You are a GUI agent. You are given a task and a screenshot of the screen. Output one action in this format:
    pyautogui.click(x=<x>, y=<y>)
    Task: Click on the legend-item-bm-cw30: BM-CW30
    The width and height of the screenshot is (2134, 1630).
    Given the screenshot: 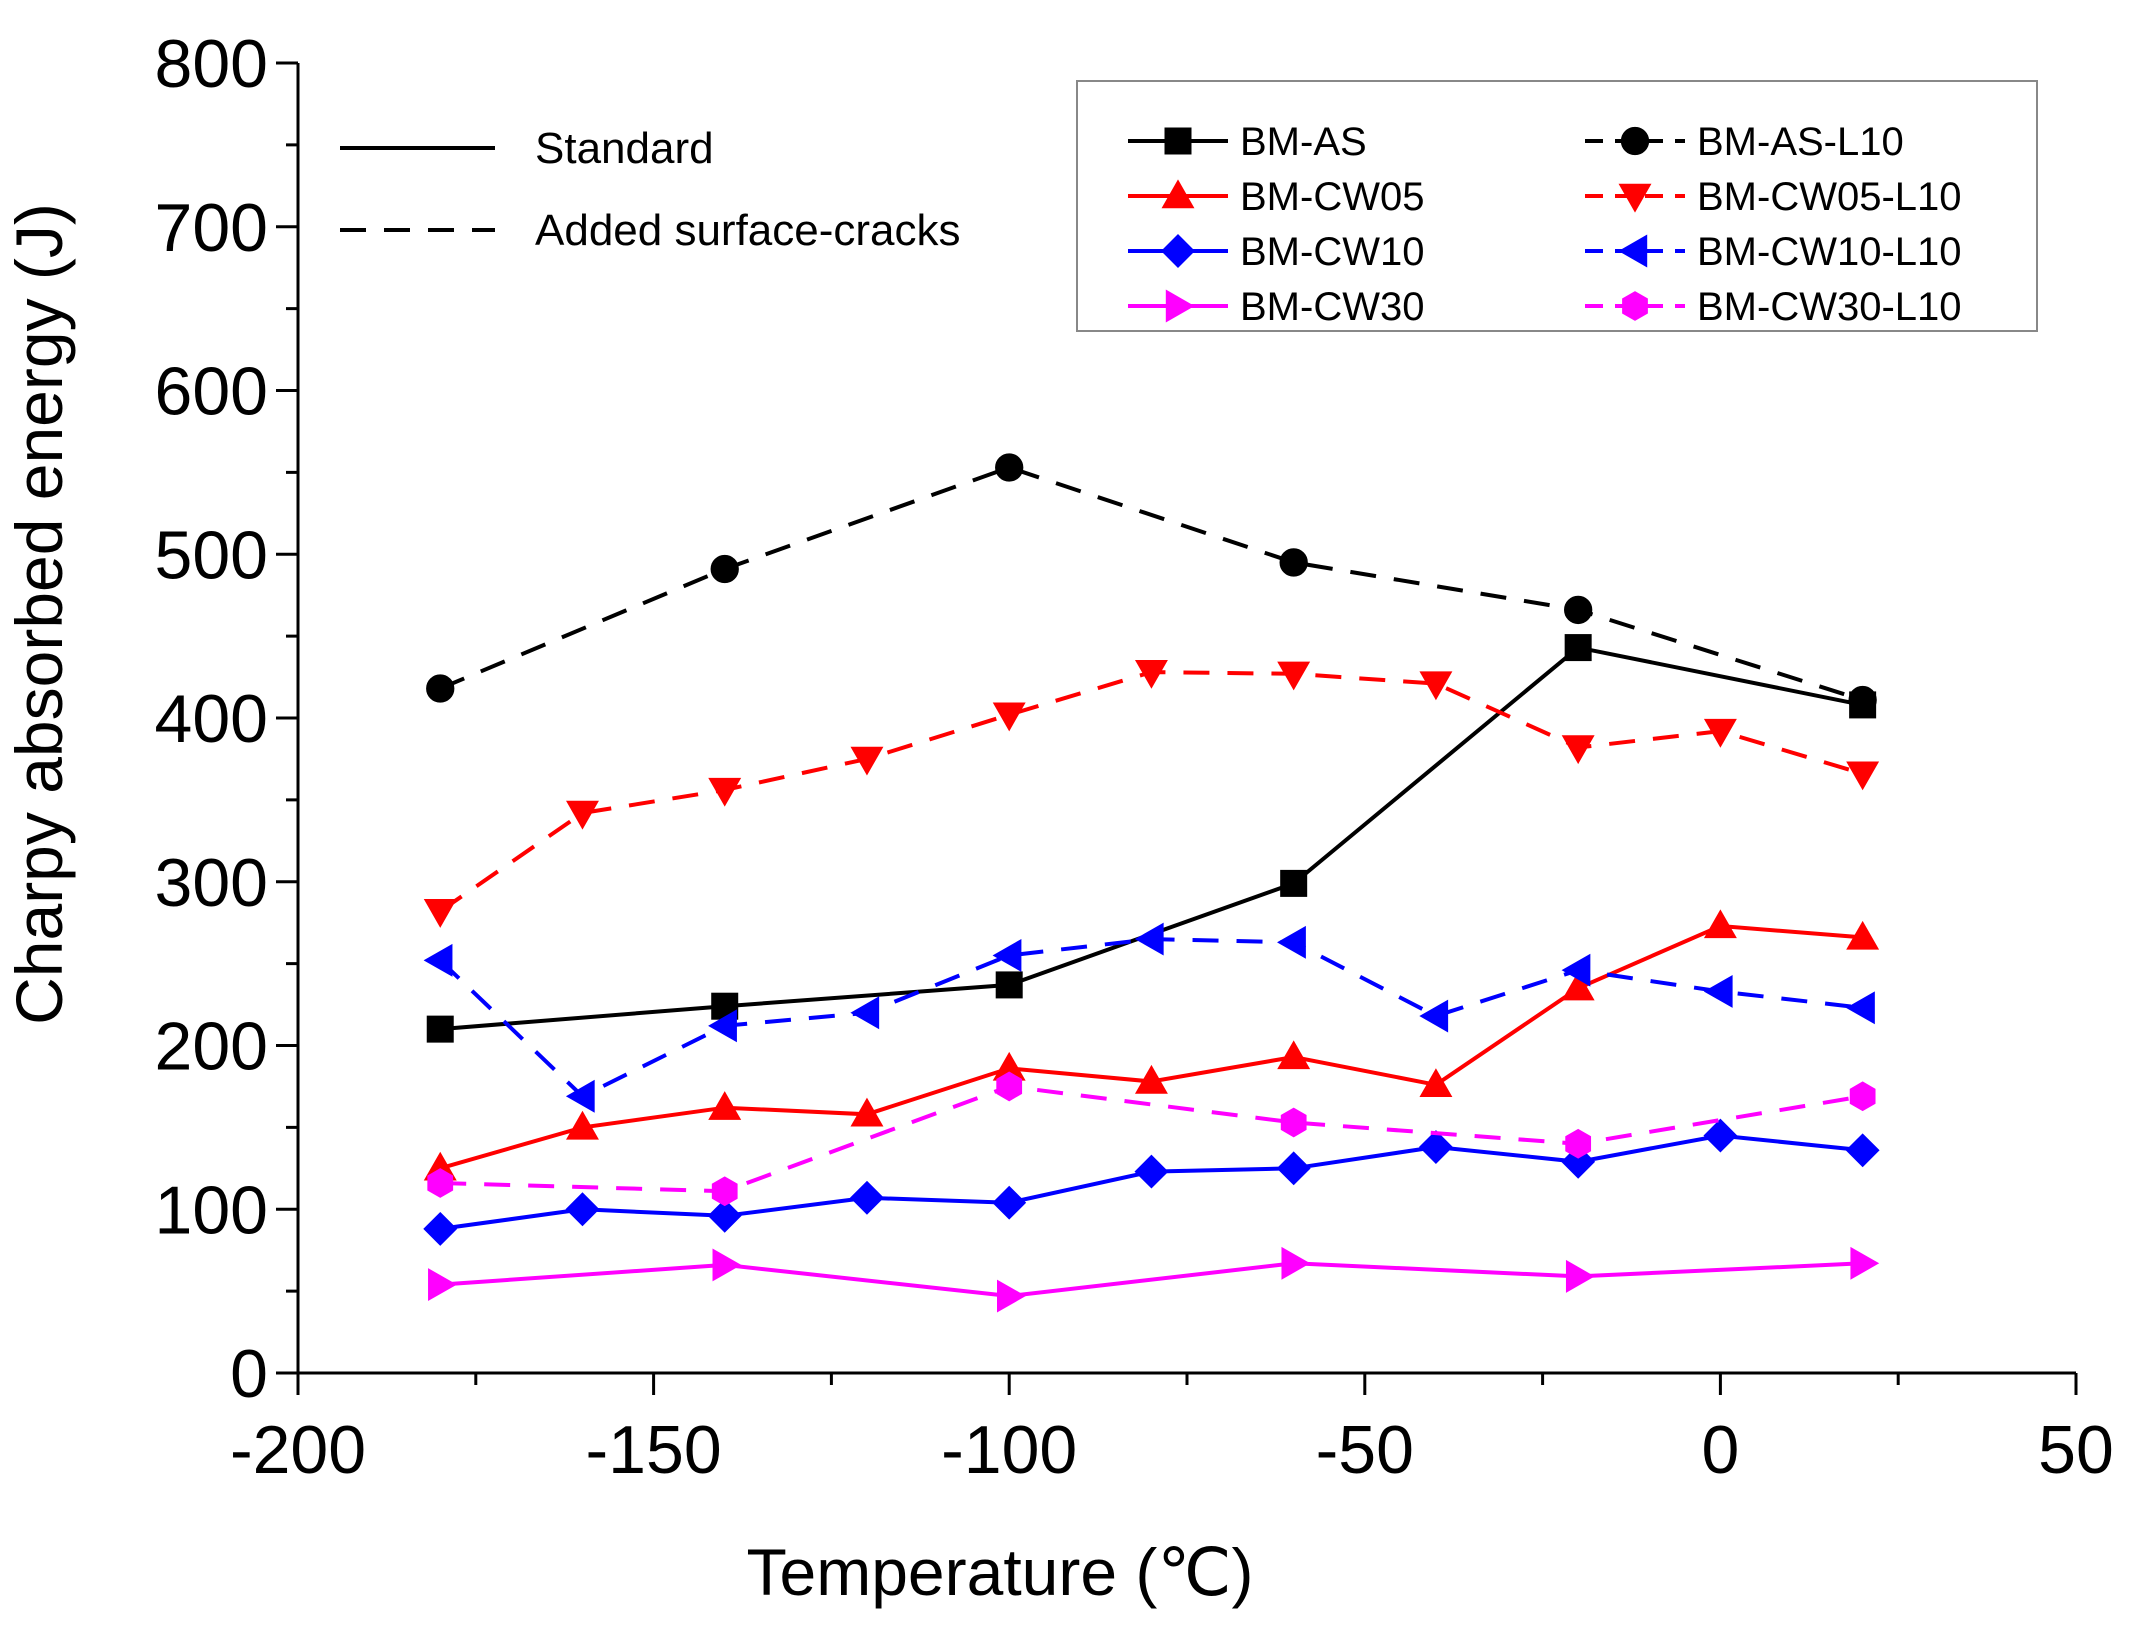 What is the action you would take?
    pyautogui.click(x=1276, y=307)
    